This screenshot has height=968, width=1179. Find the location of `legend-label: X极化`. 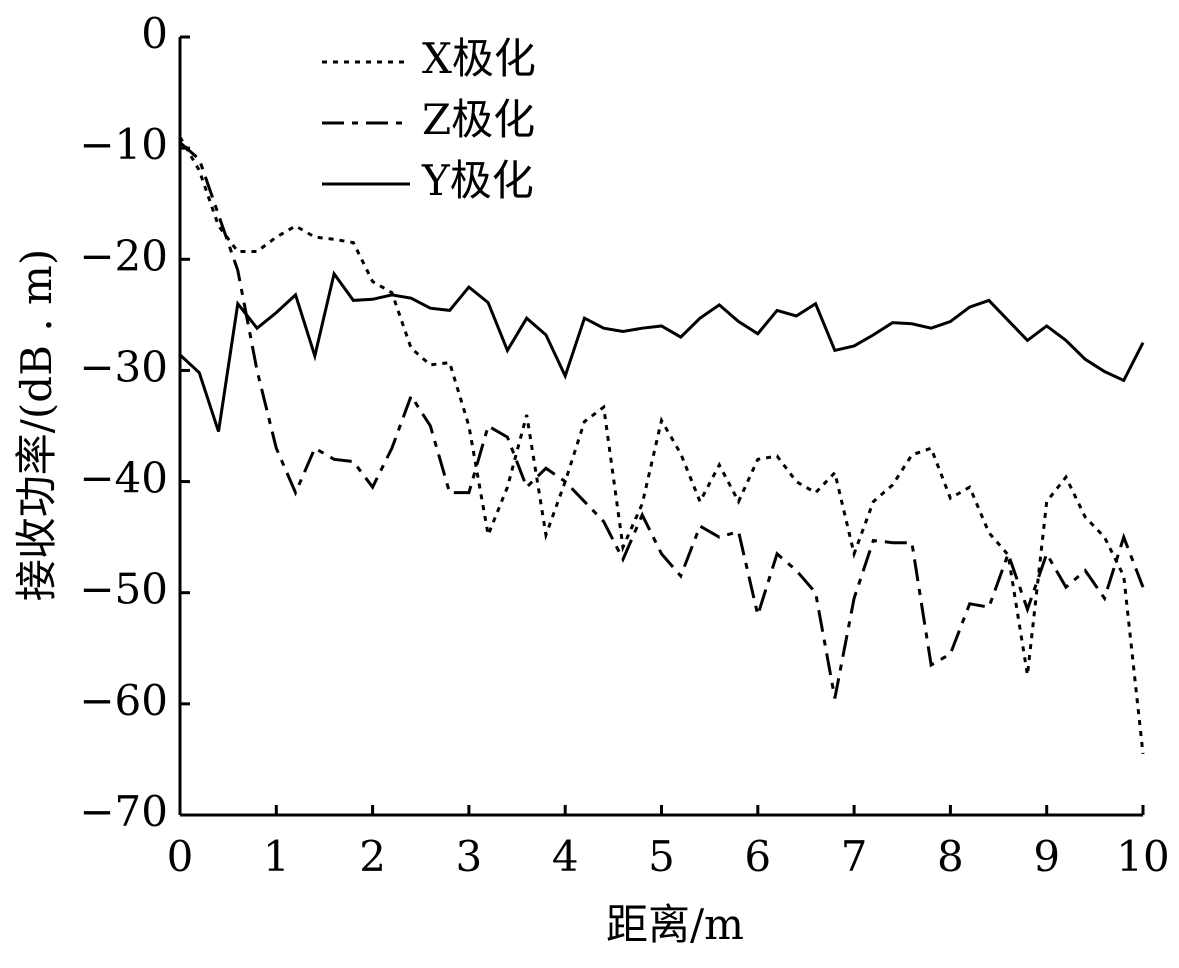

legend-label: X极化 is located at coordinates (479, 58).